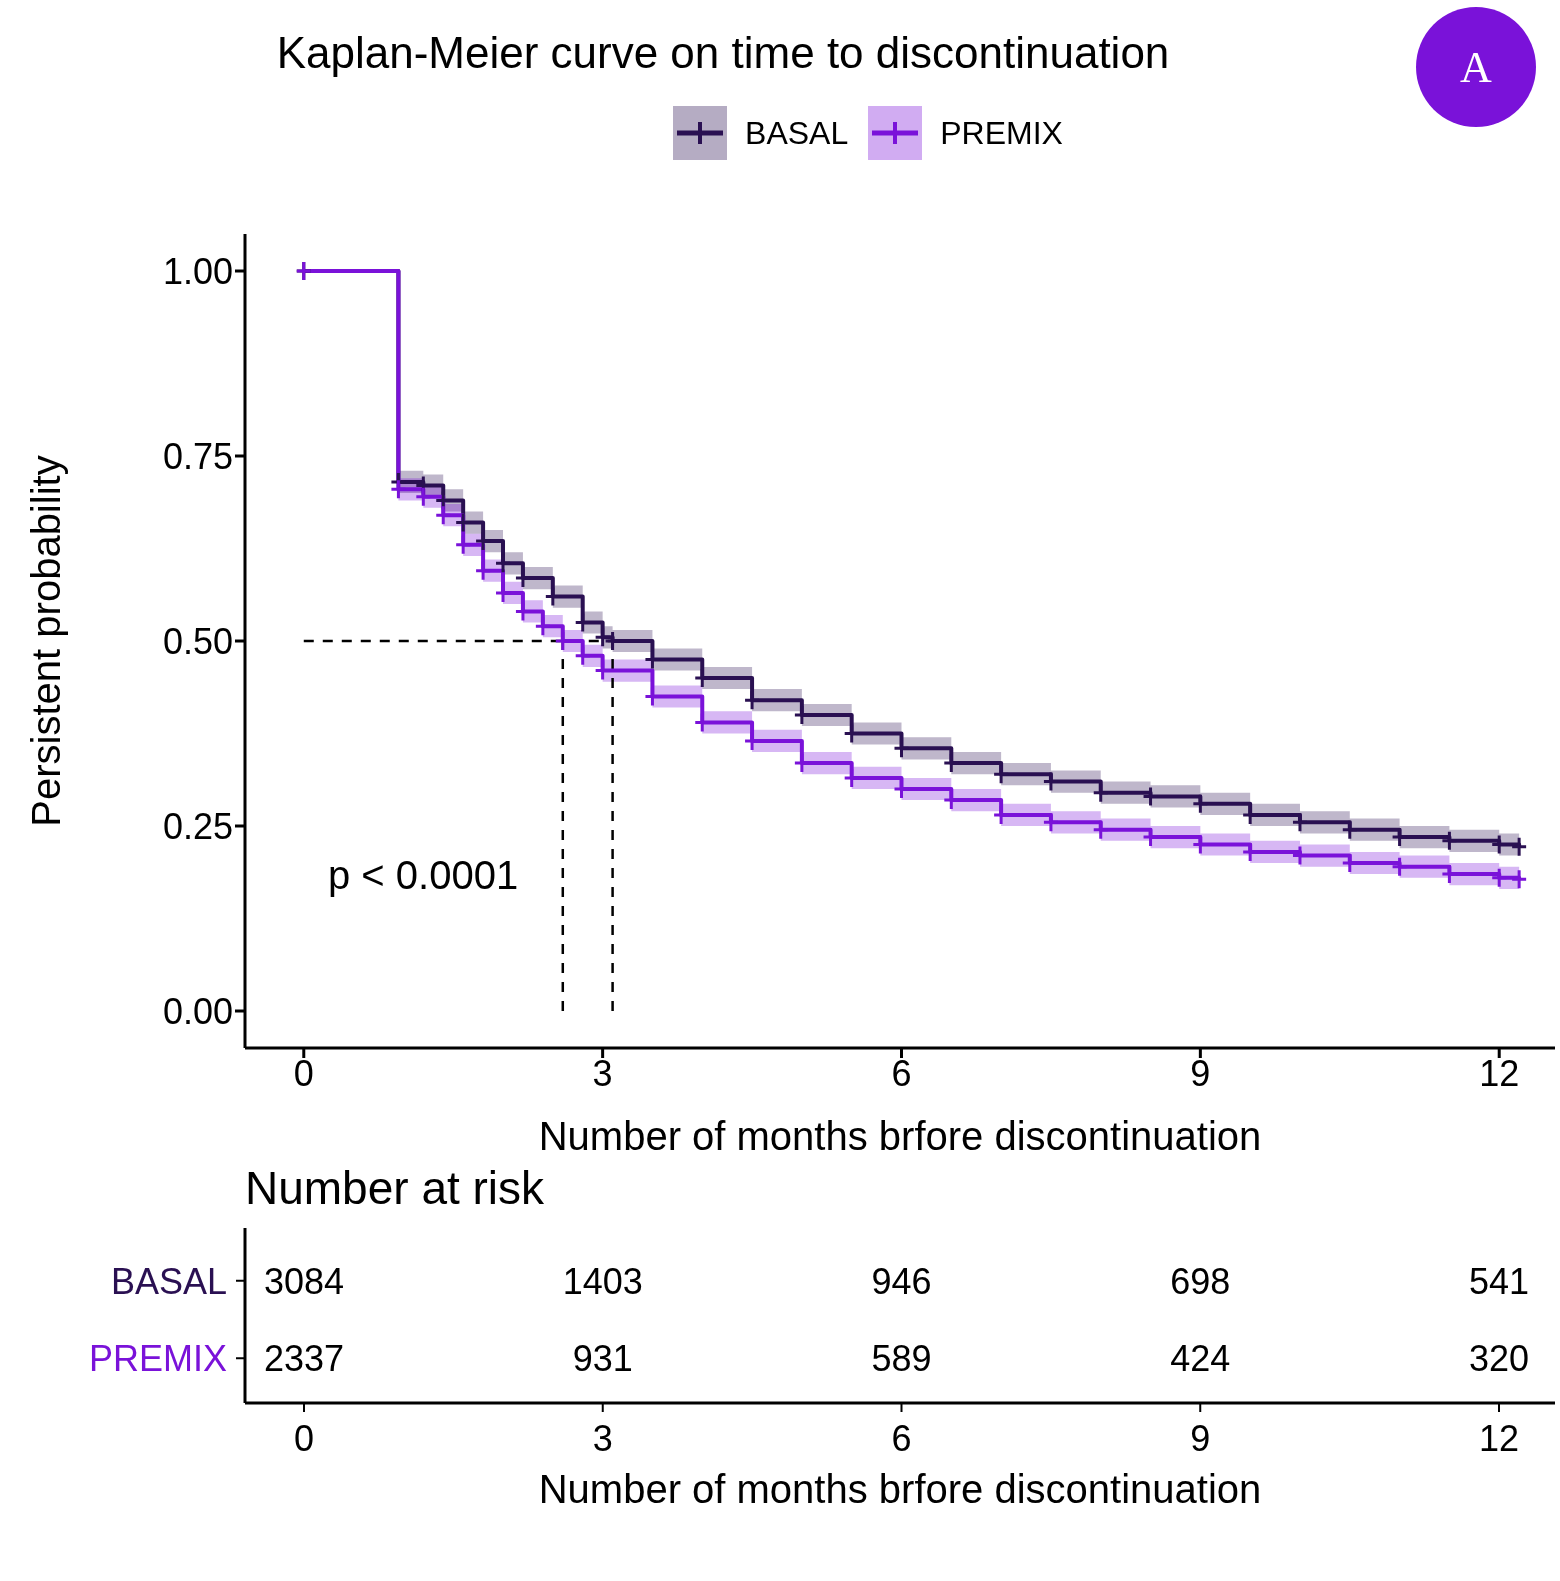 The image size is (1560, 1581). I want to click on badge-circle: A, so click(1476, 67).